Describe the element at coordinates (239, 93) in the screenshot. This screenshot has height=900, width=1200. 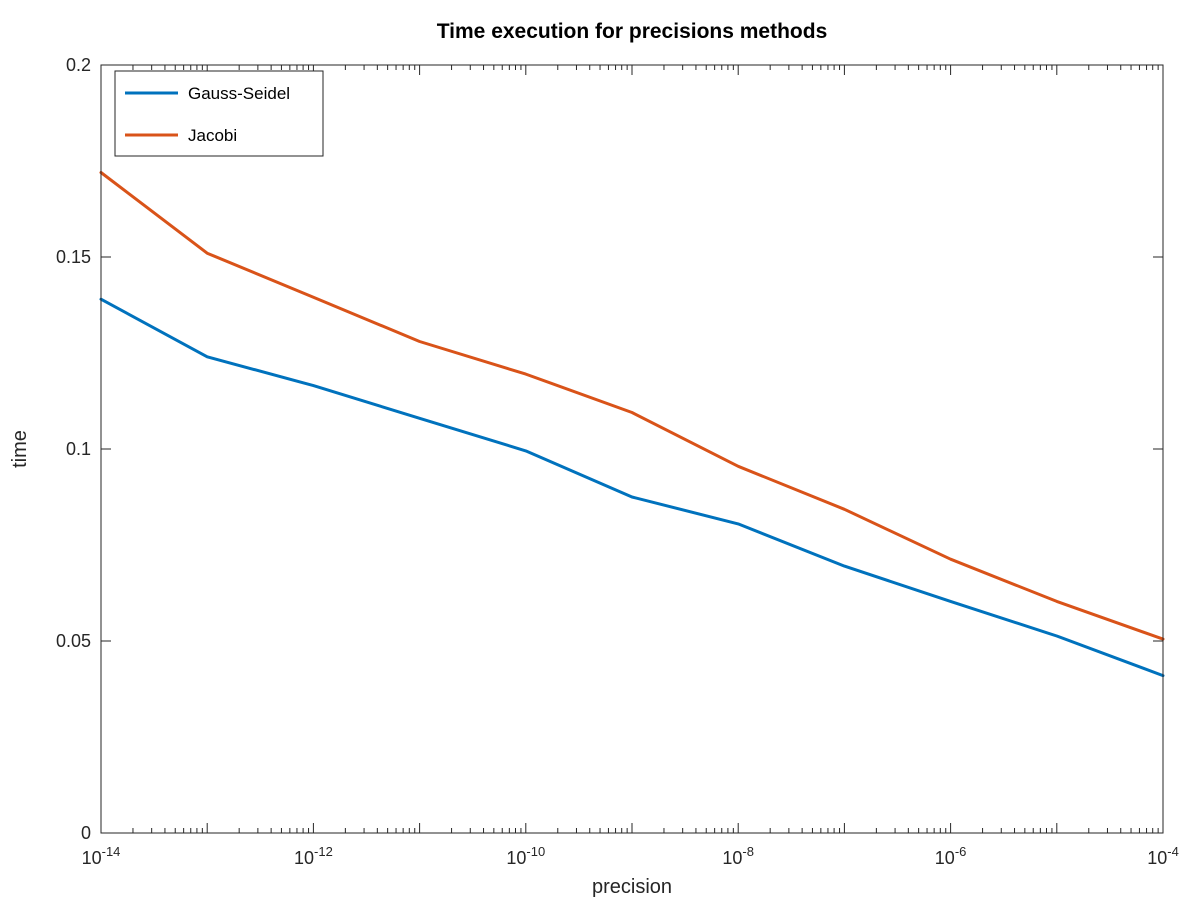
I see `legend-label-0: Gauss-Seidel` at that location.